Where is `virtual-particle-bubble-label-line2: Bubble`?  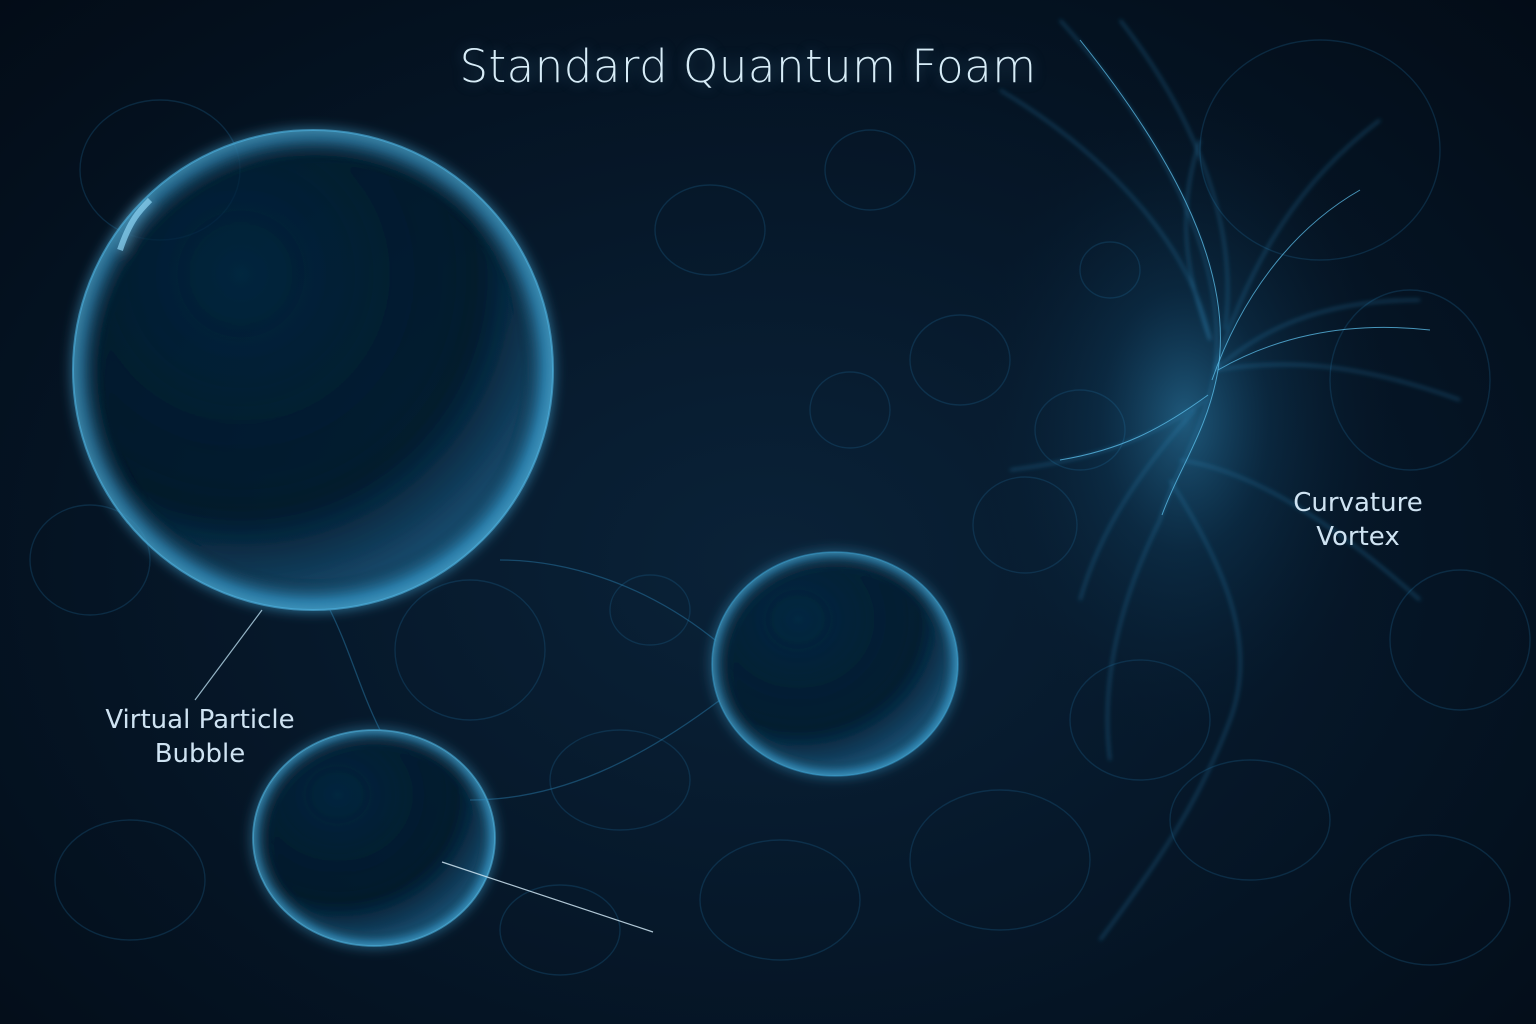
virtual-particle-bubble-label-line2: Bubble is located at coordinates (200, 753).